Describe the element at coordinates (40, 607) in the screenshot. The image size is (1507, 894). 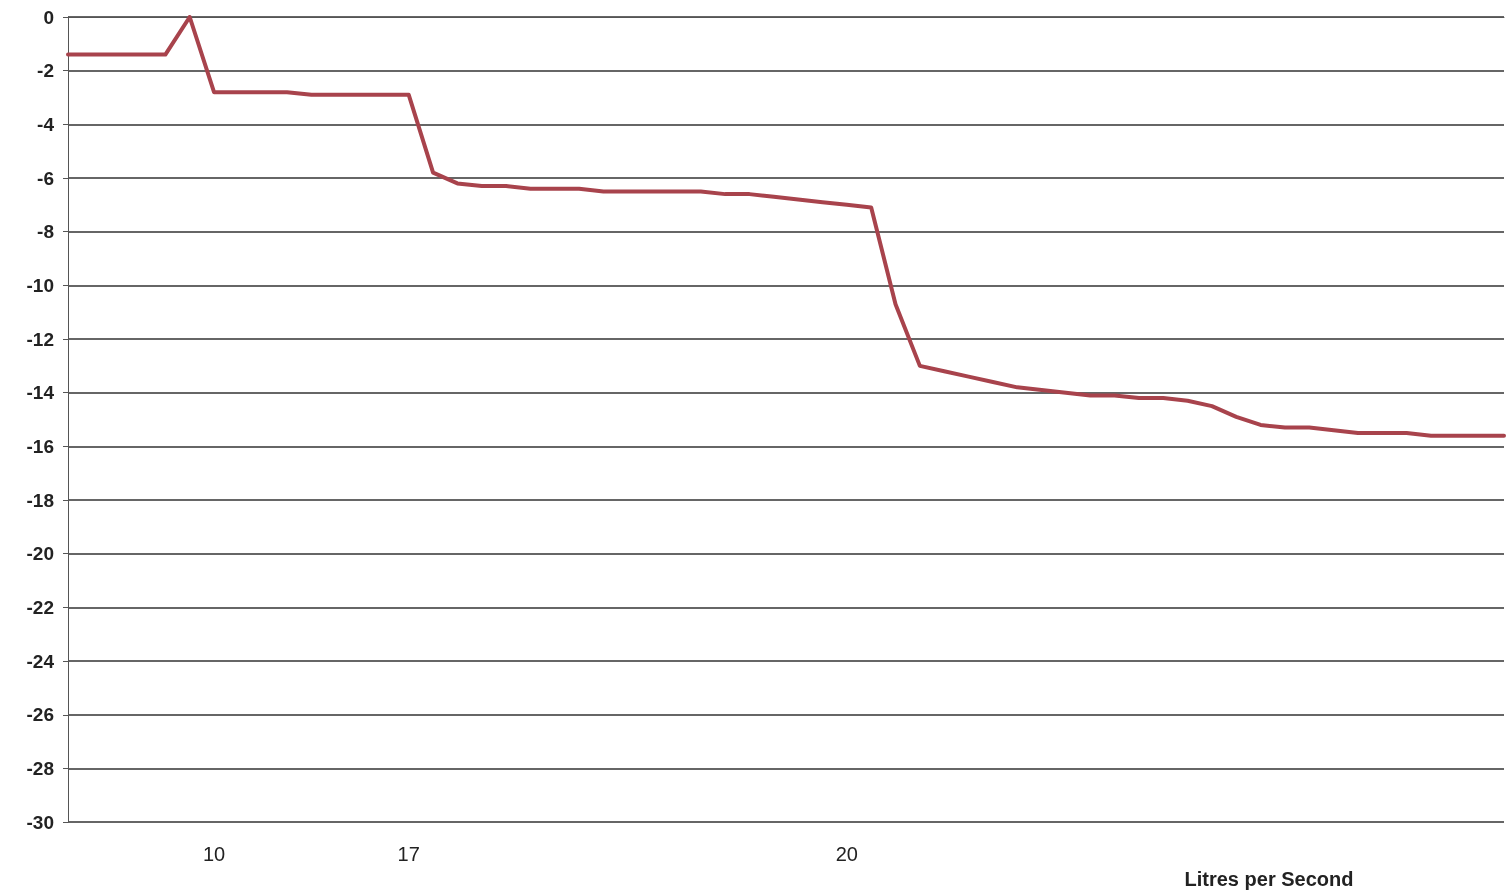
I see `y-tick-label: -22` at that location.